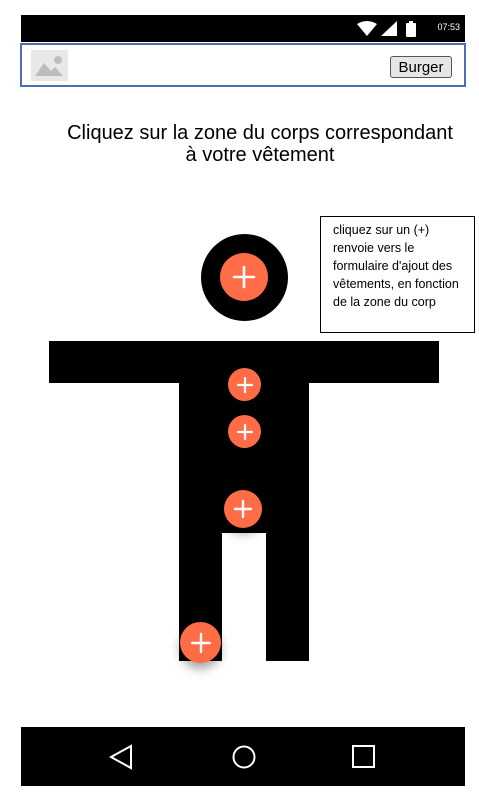  I want to click on recents-icon, so click(364, 759).